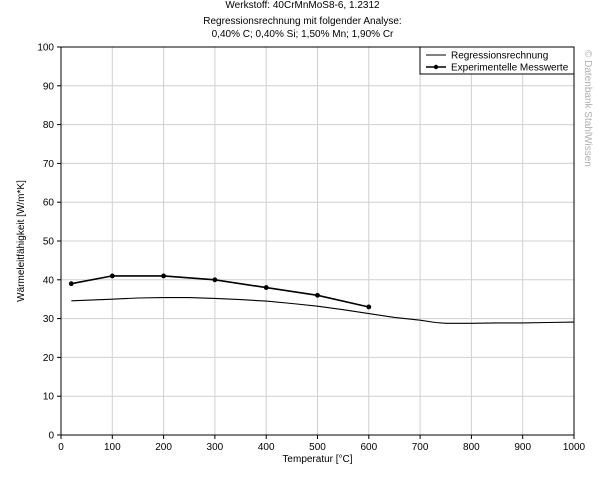  Describe the element at coordinates (49, 125) in the screenshot. I see `y-tick-label: 80` at that location.